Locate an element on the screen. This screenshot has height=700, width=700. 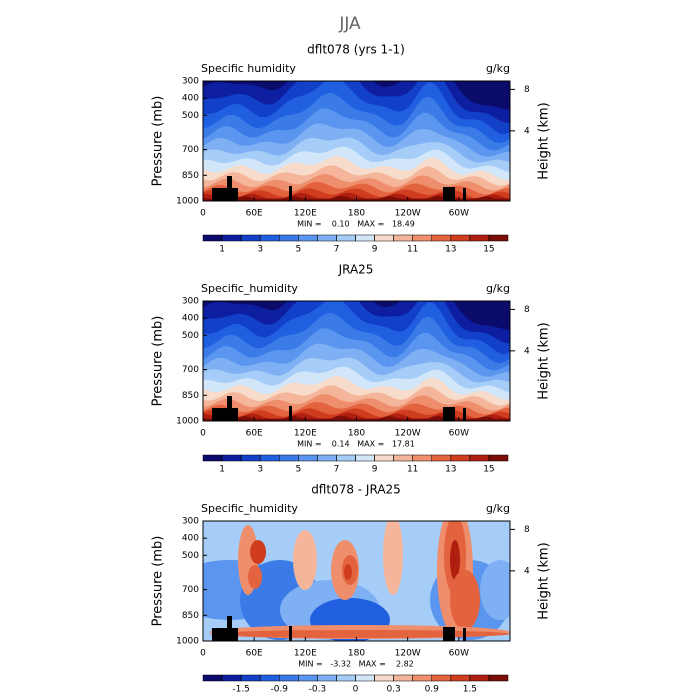
panel-title: dflt078 (yrs 1-1) is located at coordinates (356, 50).